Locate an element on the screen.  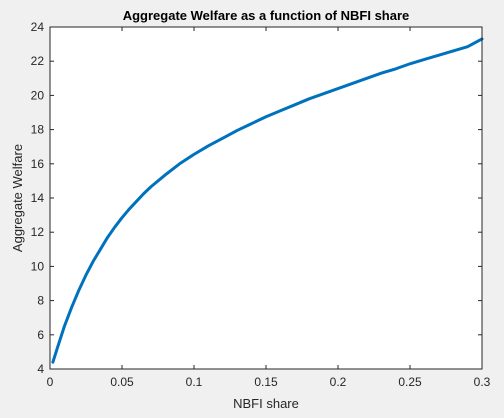
y-tick-label: 10 is located at coordinates (38, 266).